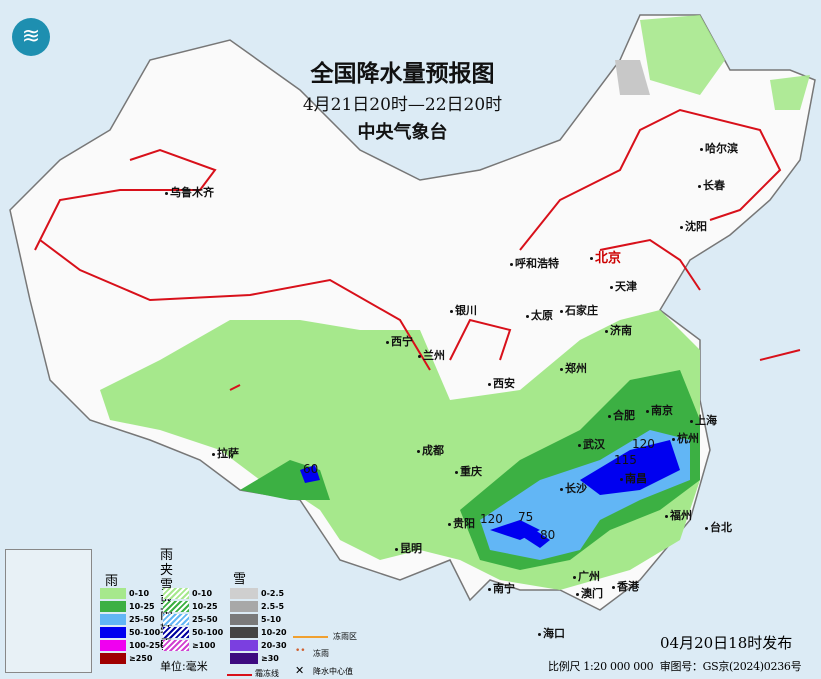 This screenshot has width=821, height=679. Describe the element at coordinates (501, 383) in the screenshot. I see `city-label: 西安` at that location.